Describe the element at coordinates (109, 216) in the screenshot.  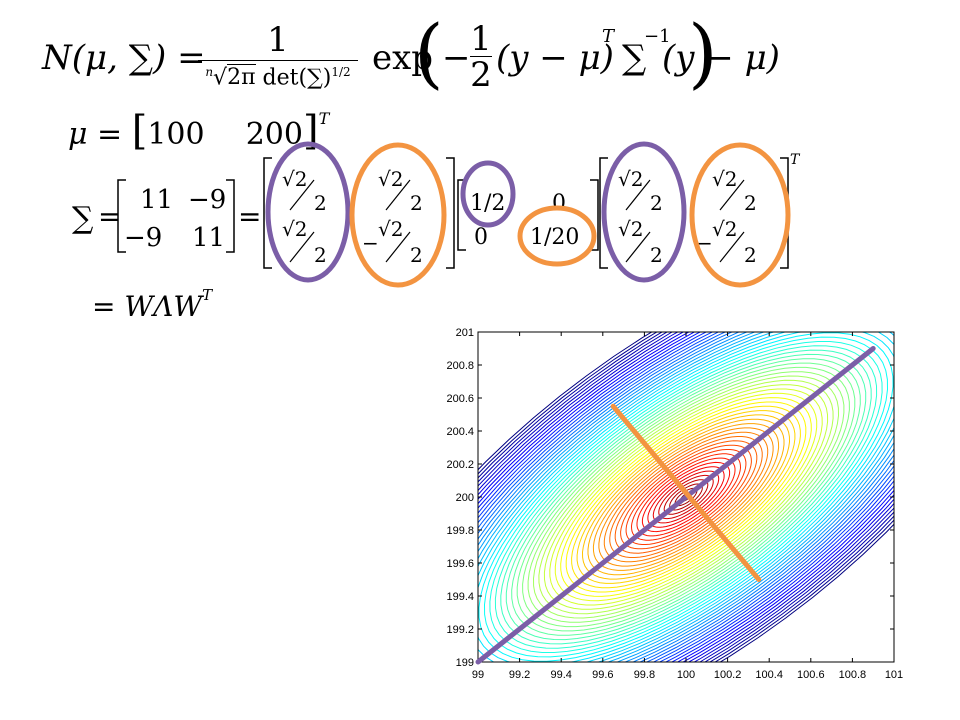
I see `sigma-equals-1: =` at that location.